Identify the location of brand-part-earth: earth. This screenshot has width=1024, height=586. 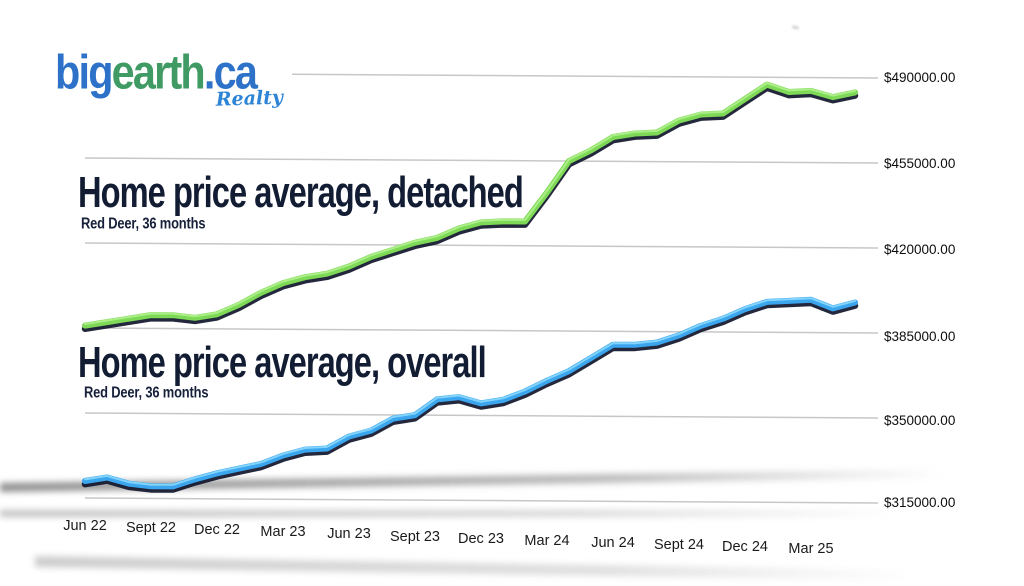
(158, 71).